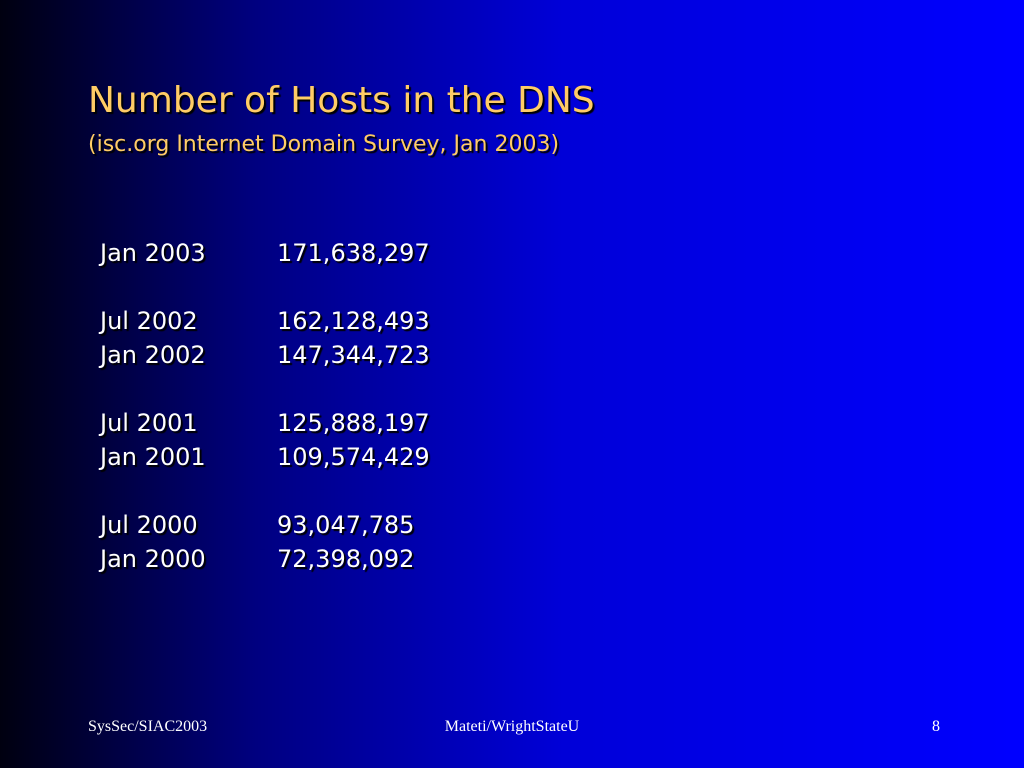  I want to click on hosts-cell: 93,047,785, so click(346, 525).